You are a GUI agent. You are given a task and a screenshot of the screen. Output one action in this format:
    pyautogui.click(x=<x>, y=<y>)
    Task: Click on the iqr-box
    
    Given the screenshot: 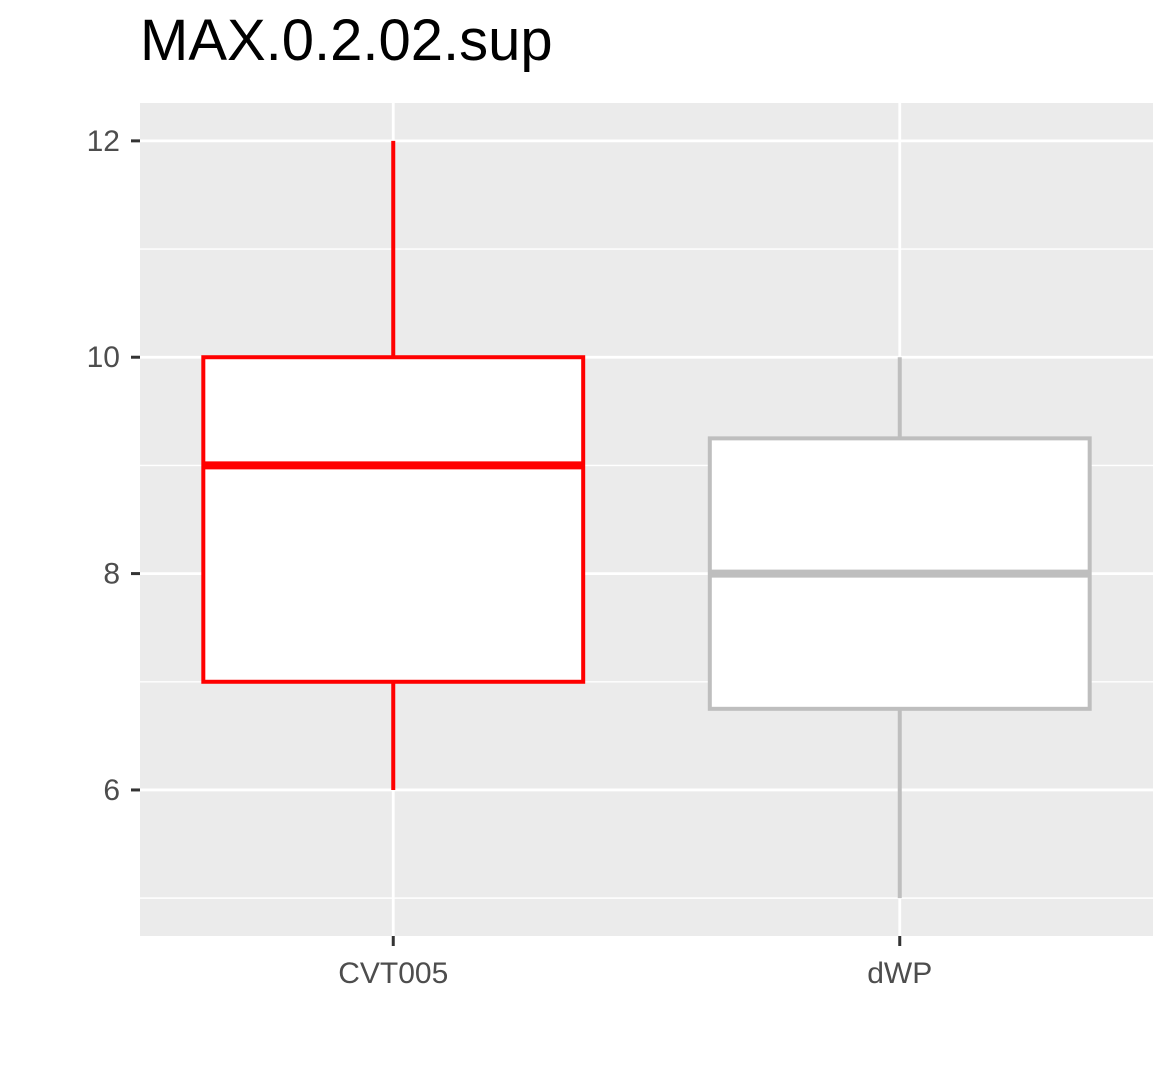 What is the action you would take?
    pyautogui.click(x=393, y=519)
    